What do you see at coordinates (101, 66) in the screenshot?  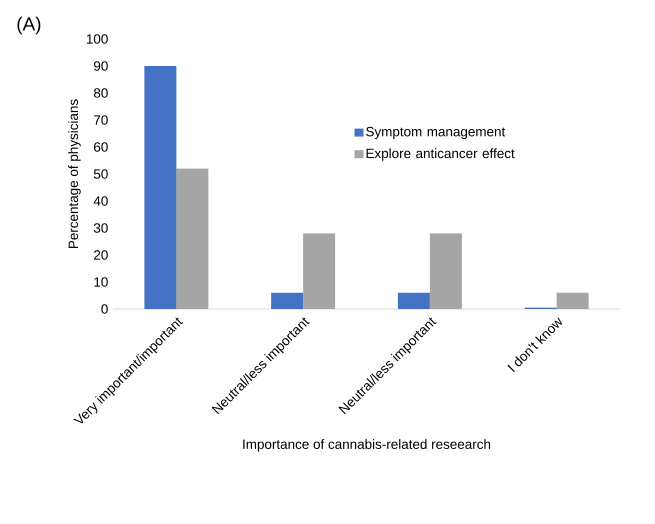 I see `y-tick-label: 90` at bounding box center [101, 66].